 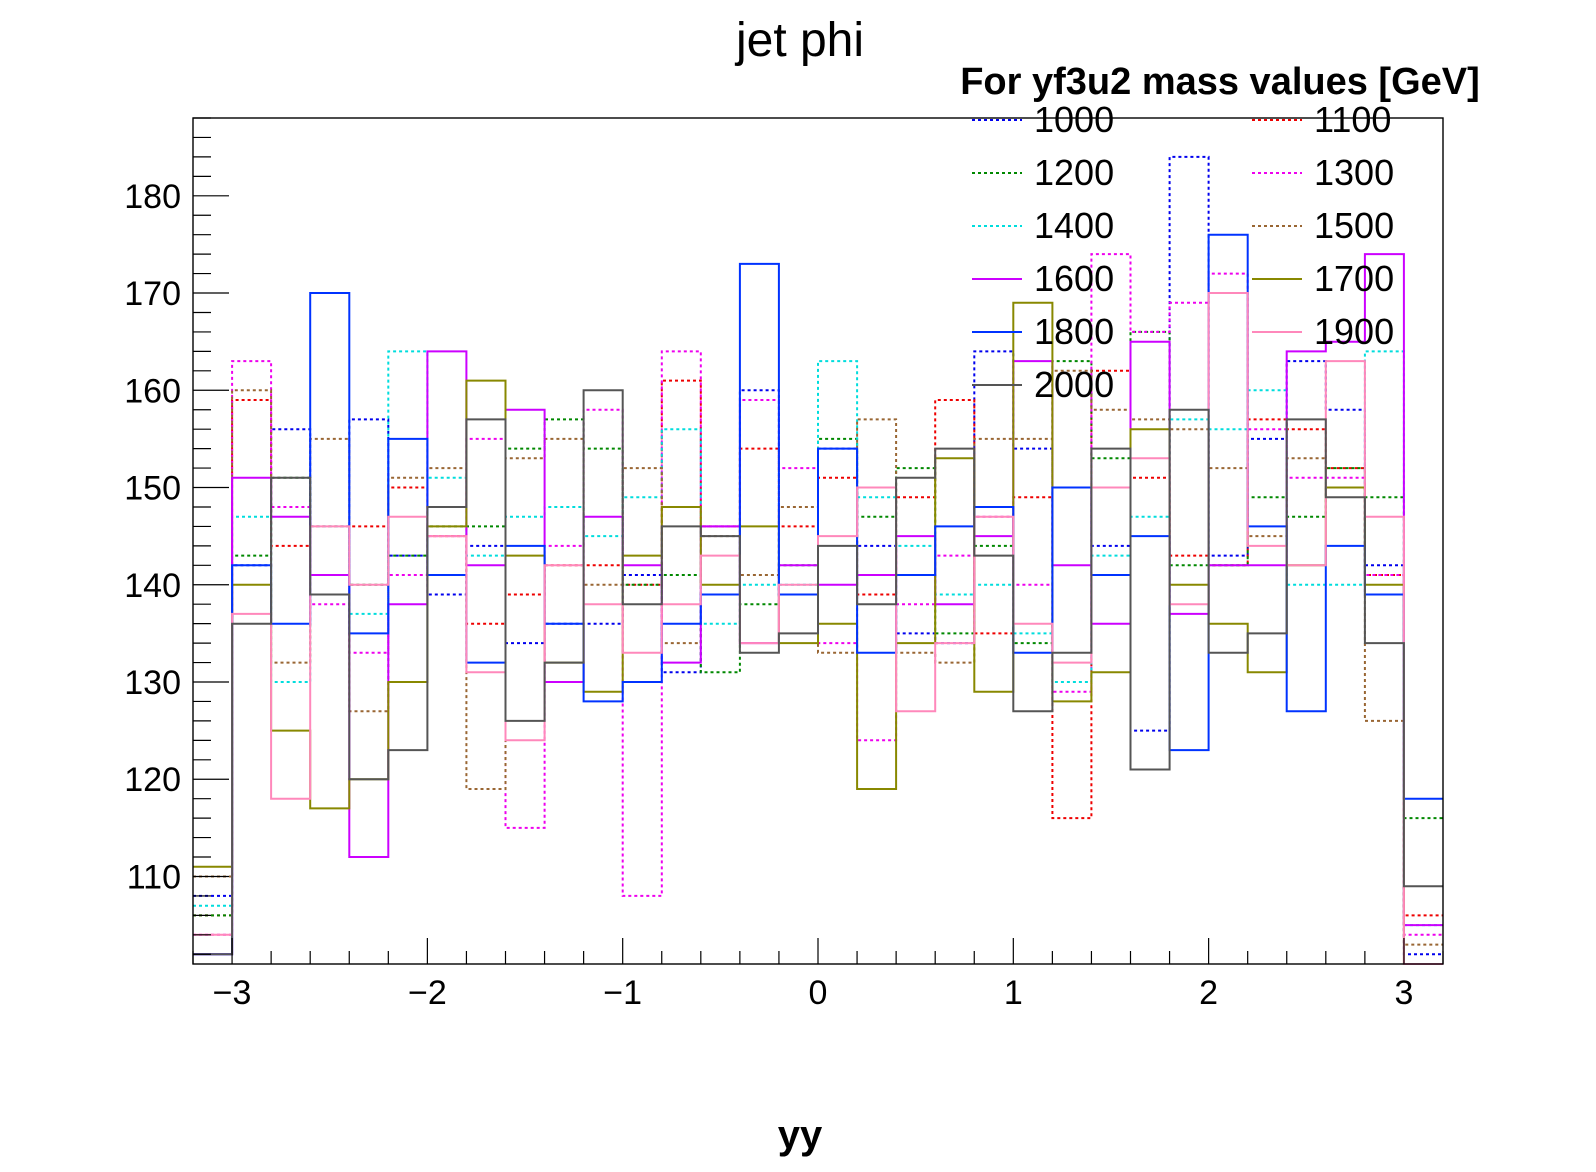 I want to click on x-tick-label: 0, so click(x=818, y=993).